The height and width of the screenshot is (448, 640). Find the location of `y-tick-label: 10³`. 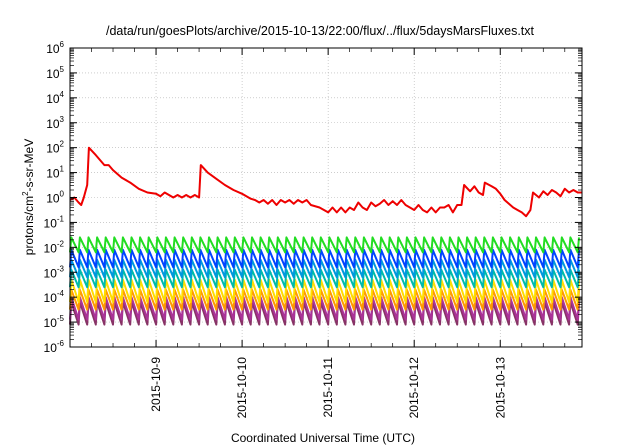

y-tick-label: 10³ is located at coordinates (55, 123).